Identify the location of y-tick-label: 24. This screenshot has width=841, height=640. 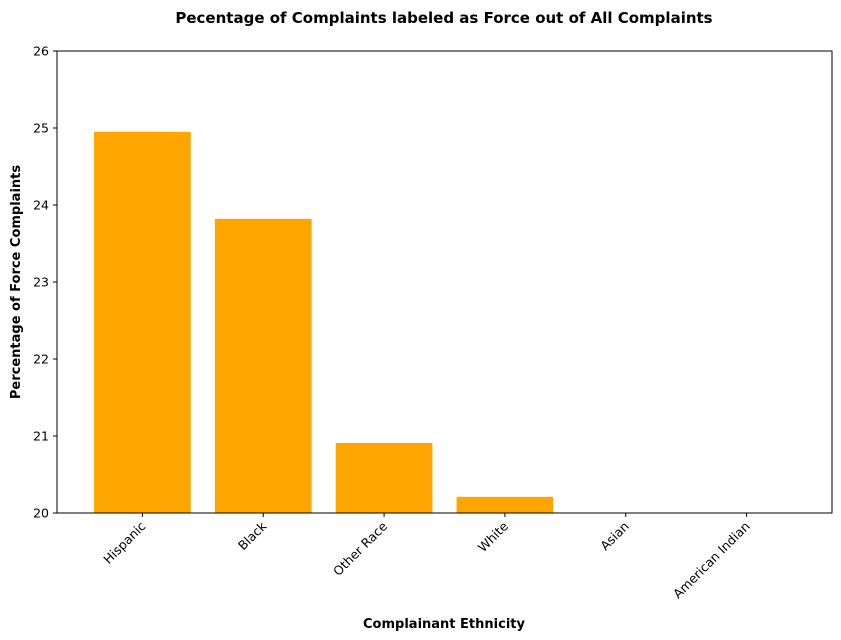
(41, 205).